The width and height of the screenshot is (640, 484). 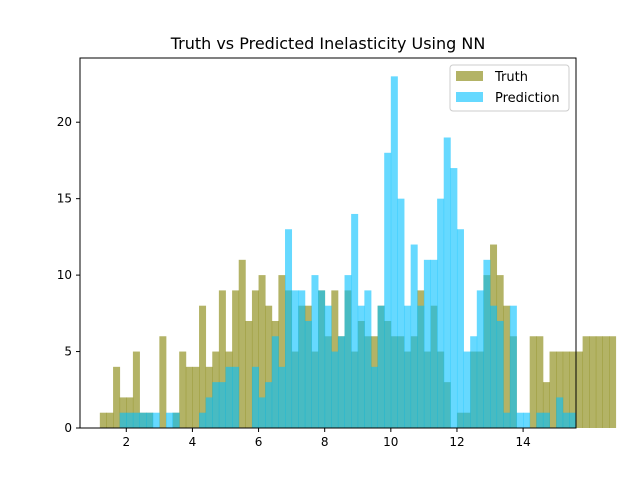 What do you see at coordinates (68, 428) in the screenshot?
I see `y-tick-label: 0` at bounding box center [68, 428].